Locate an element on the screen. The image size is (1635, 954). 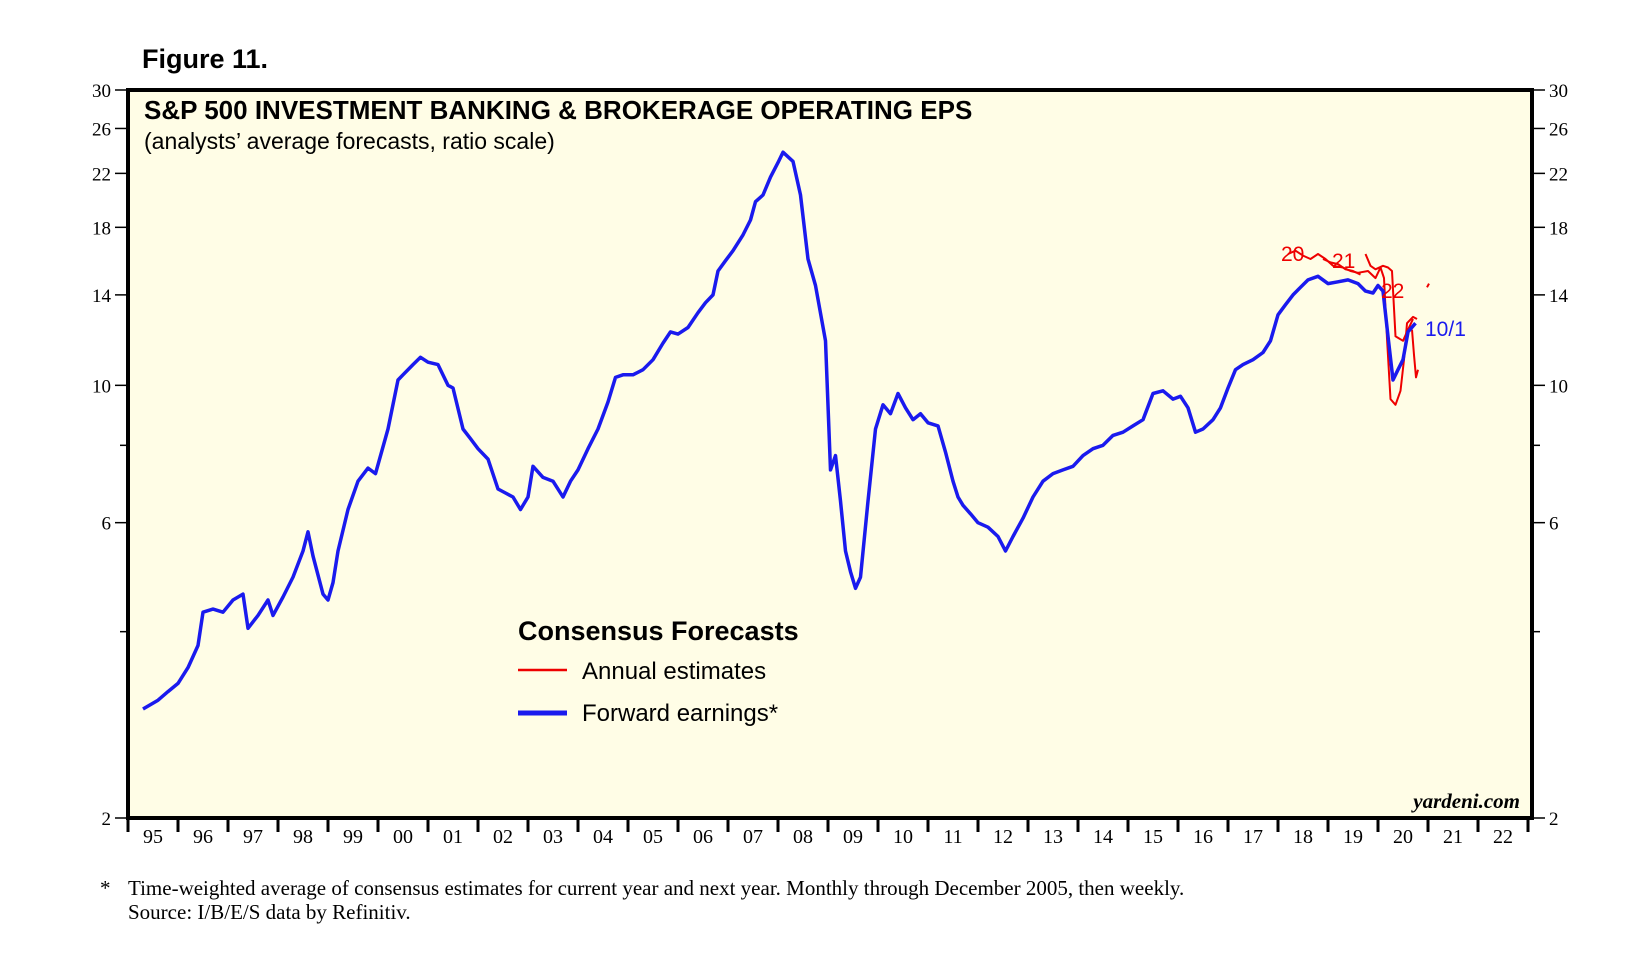
x-tick-label: 99 is located at coordinates (353, 837).